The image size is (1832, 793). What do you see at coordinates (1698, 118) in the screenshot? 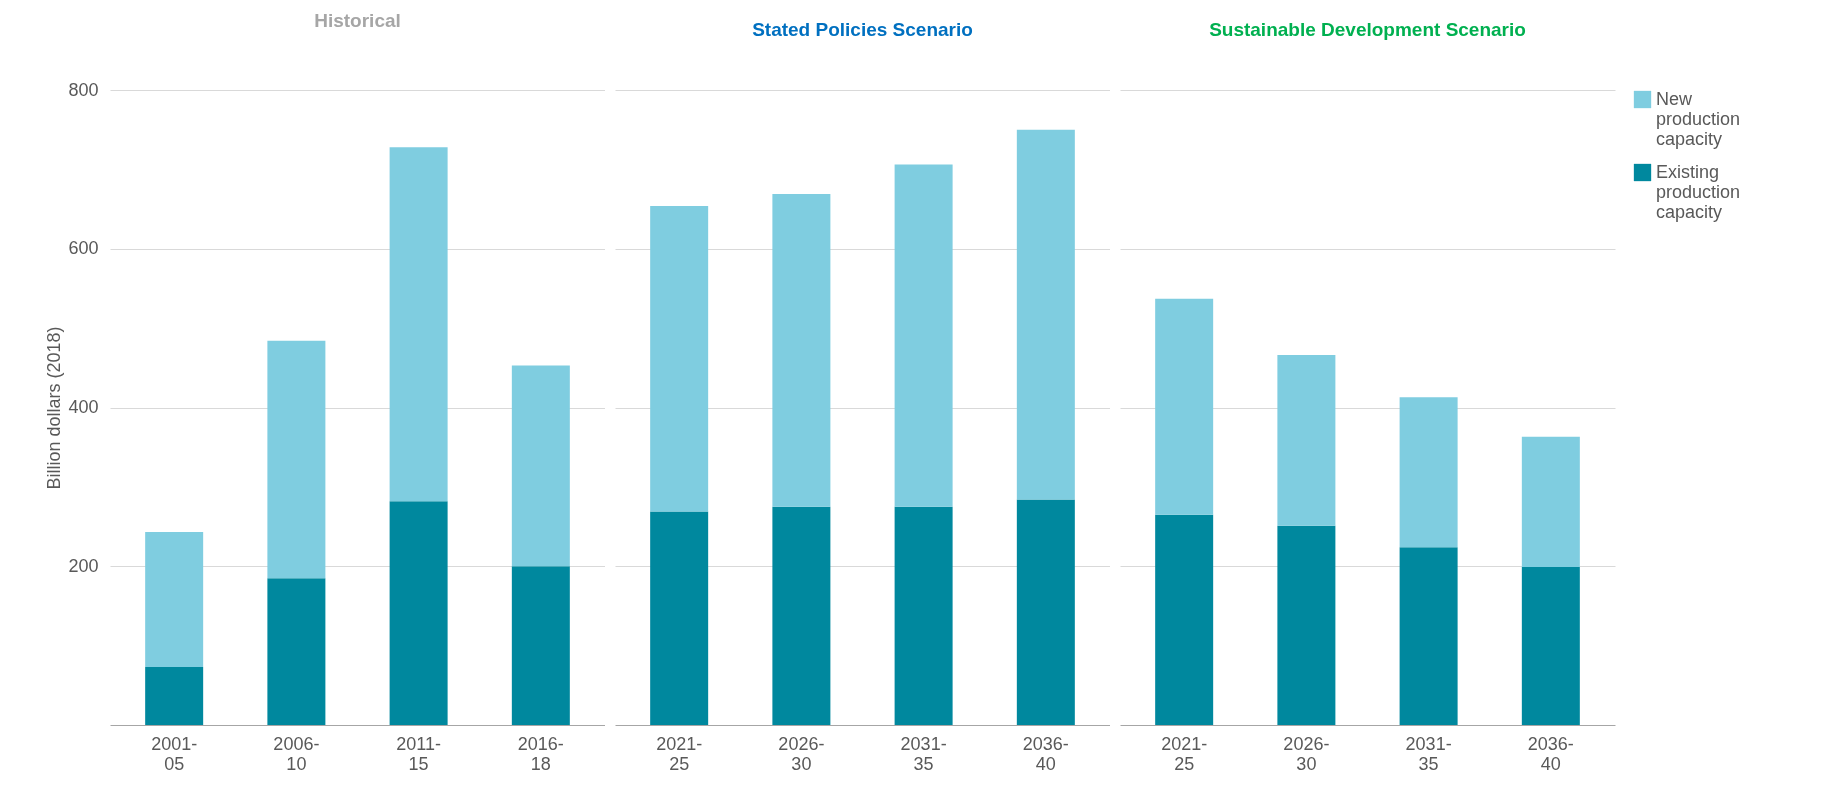
I see `legend-label: New production capacity` at bounding box center [1698, 118].